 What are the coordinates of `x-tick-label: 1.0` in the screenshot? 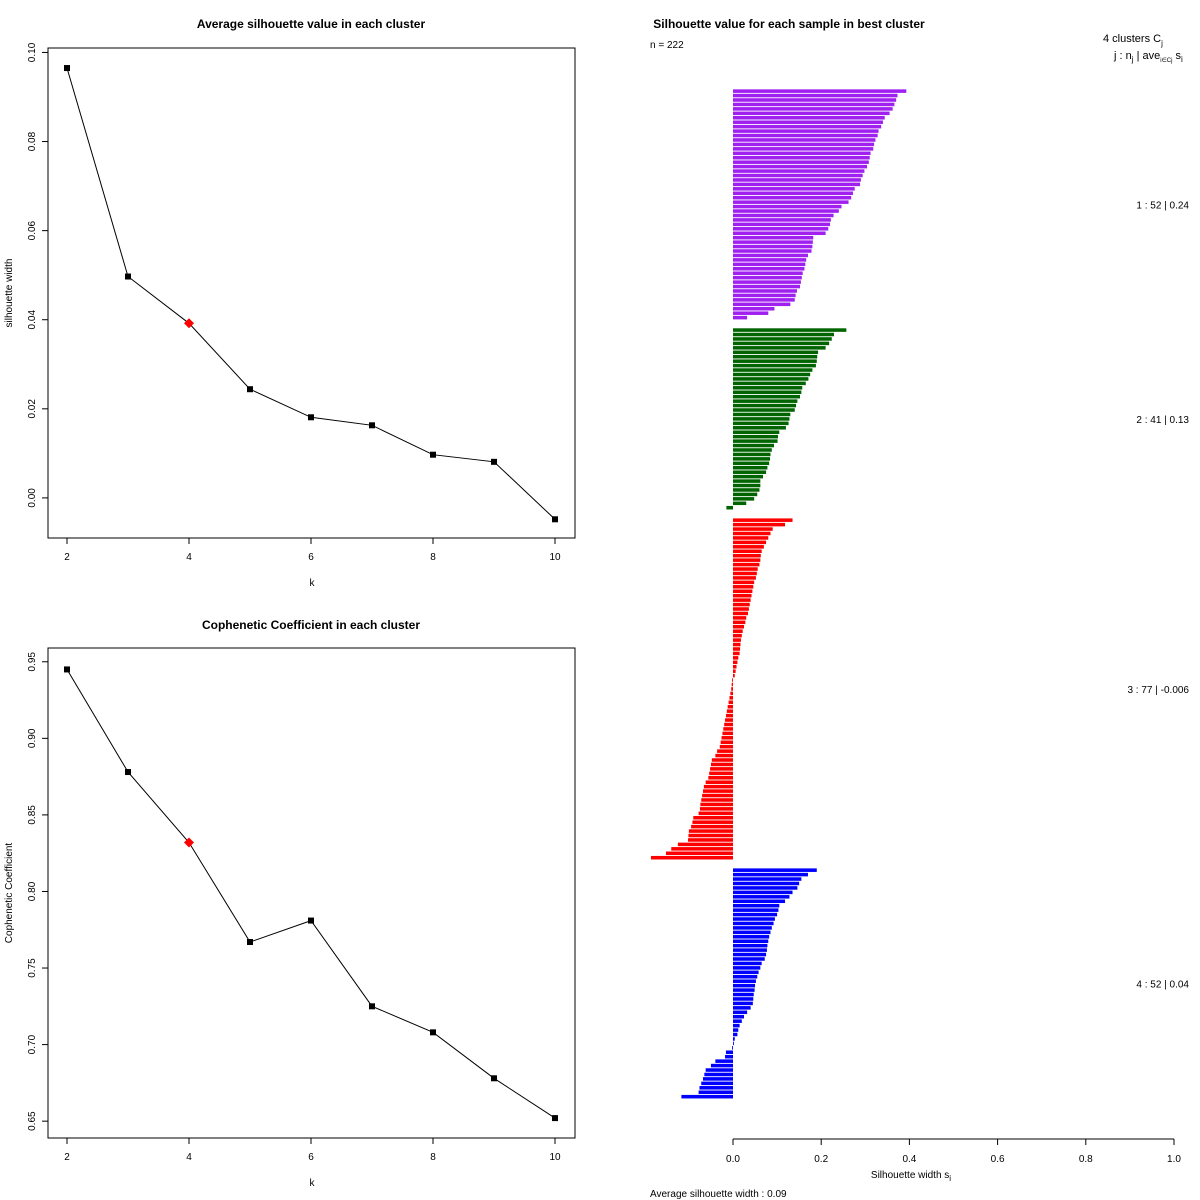 It's located at (1174, 1159).